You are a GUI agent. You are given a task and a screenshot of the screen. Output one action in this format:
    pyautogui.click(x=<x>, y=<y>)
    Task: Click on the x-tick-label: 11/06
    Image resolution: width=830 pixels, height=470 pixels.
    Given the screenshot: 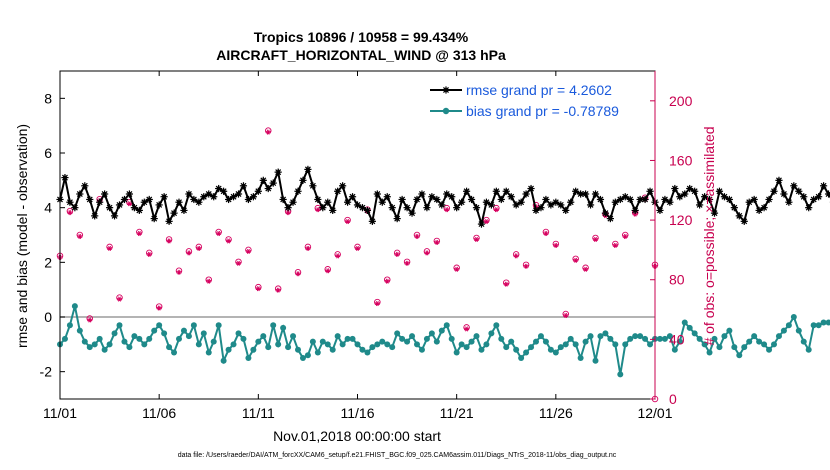 What is the action you would take?
    pyautogui.click(x=159, y=413)
    